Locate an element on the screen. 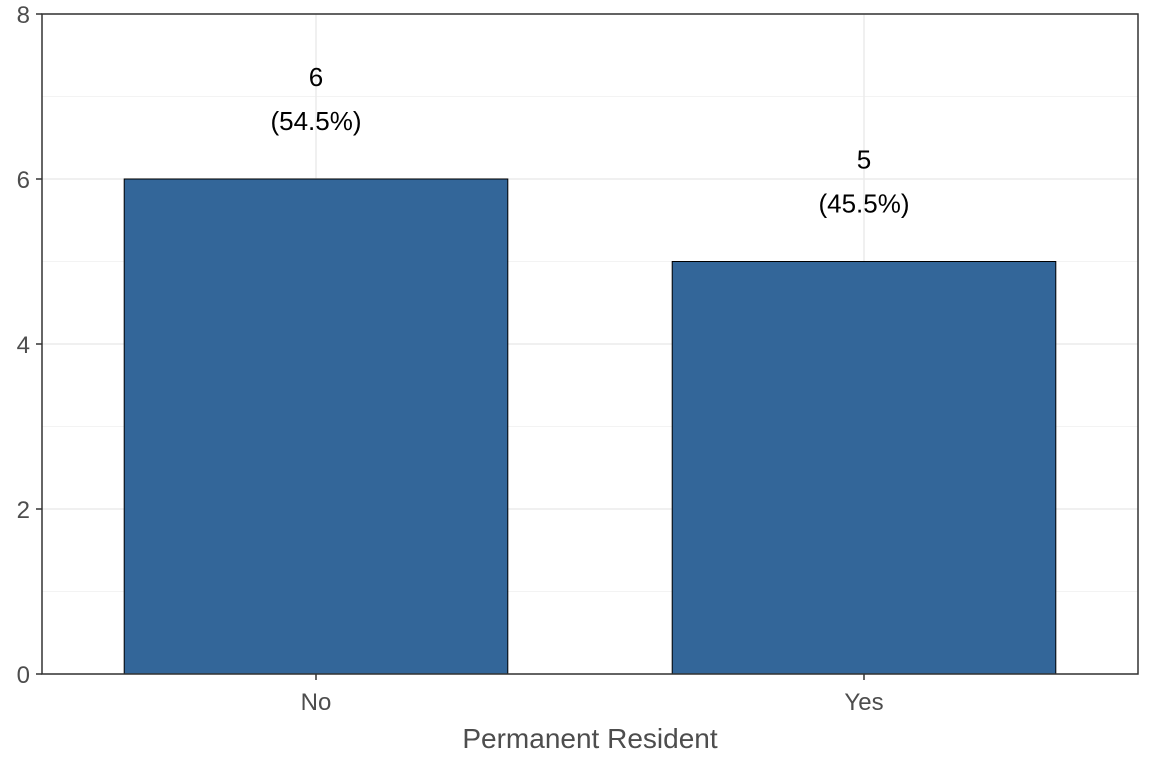 The image size is (1152, 768). y-tick-label: 8 is located at coordinates (23, 15).